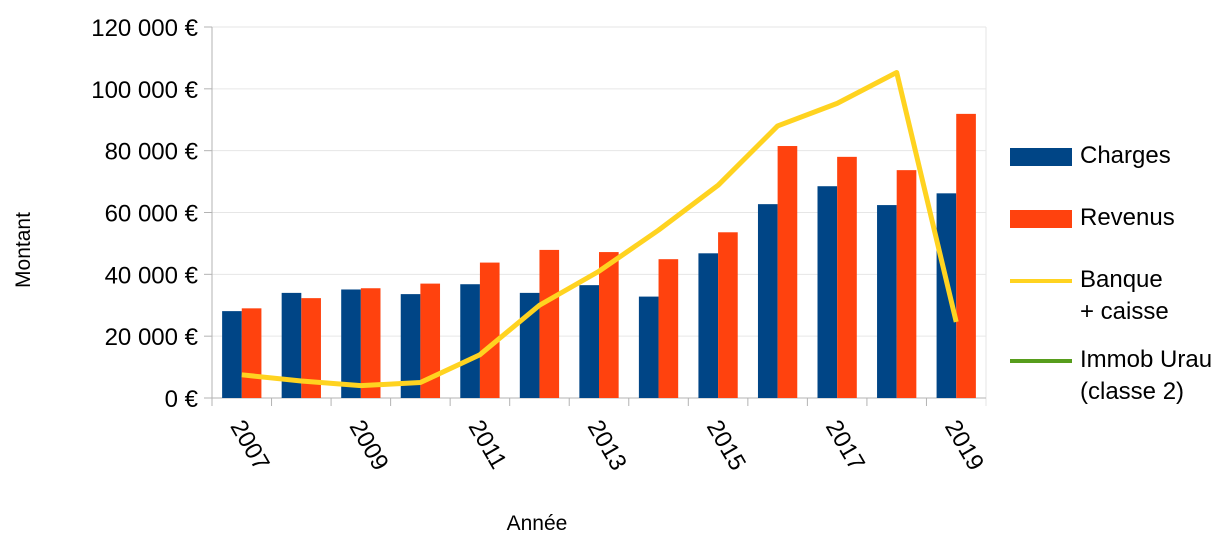  I want to click on y-tick-label: 60 000 €, so click(152, 214).